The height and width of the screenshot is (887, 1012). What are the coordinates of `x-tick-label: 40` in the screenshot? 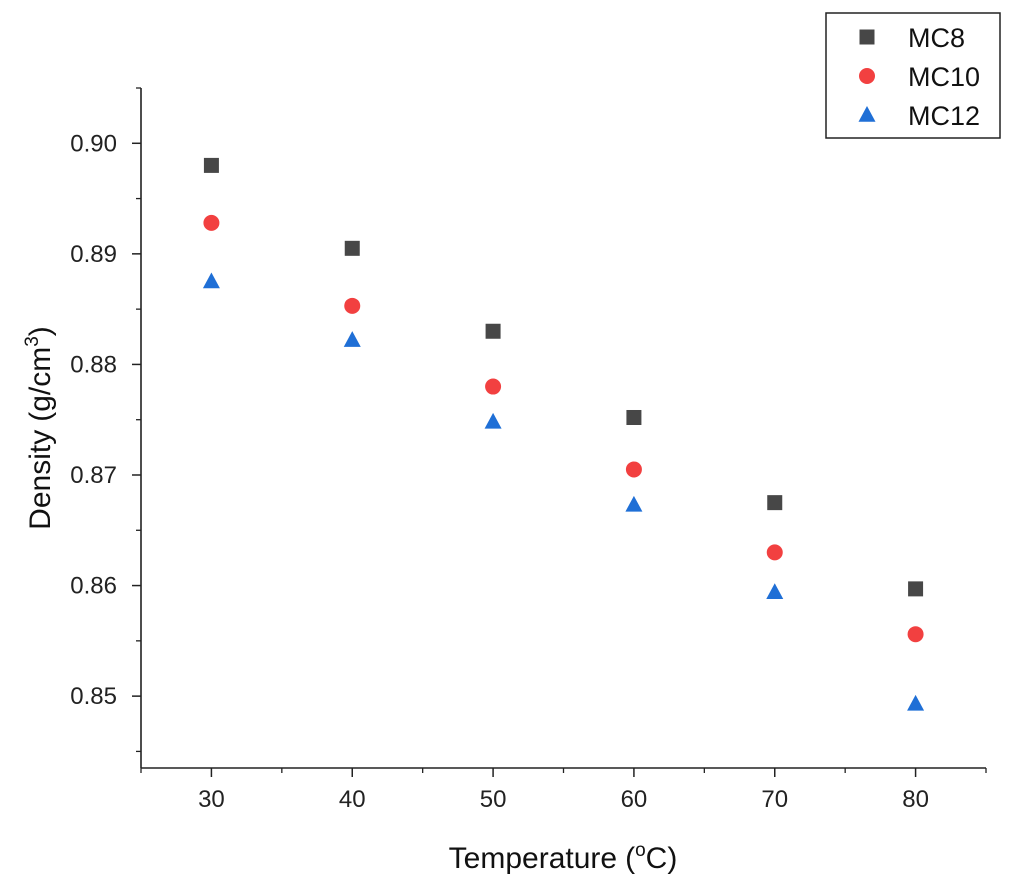 It's located at (352, 799).